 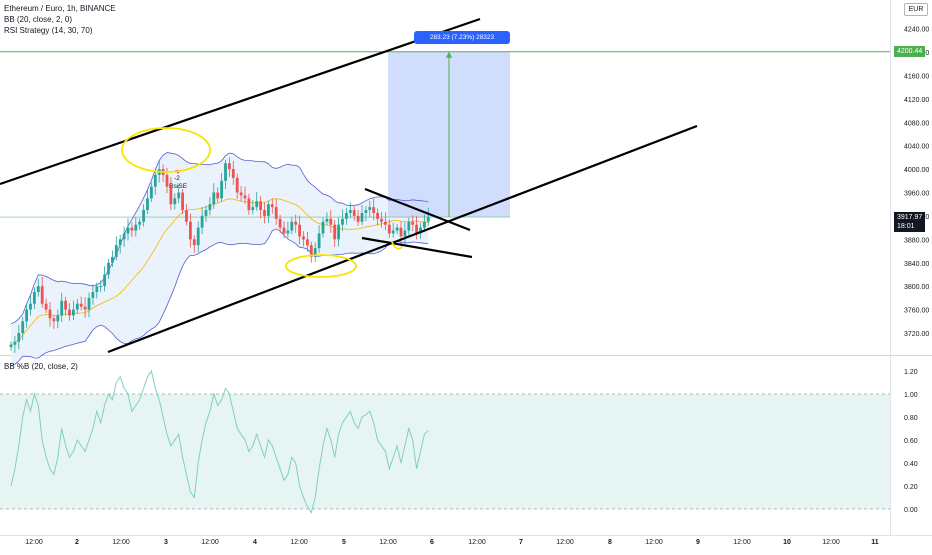 I want to click on time-tick-label: 6, so click(x=432, y=542).